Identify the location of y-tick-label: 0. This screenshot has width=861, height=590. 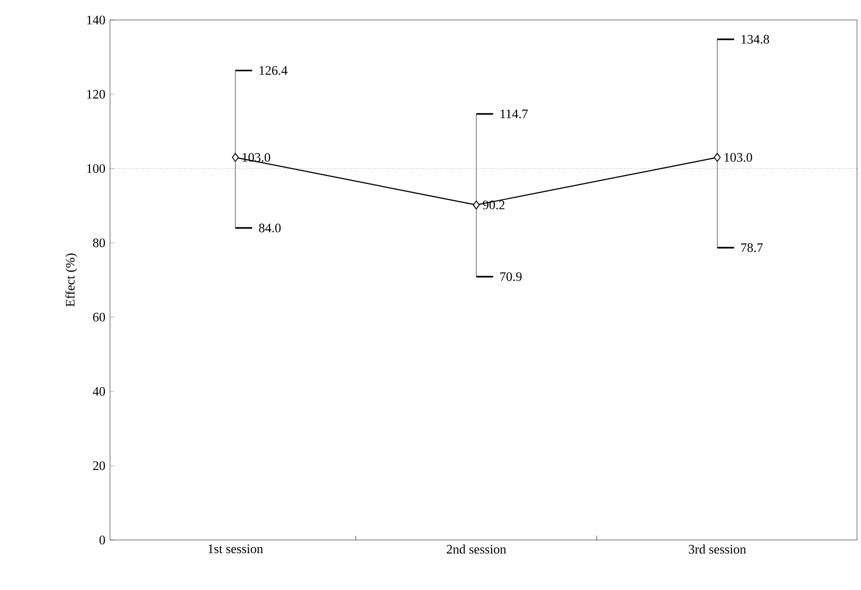
(102, 540).